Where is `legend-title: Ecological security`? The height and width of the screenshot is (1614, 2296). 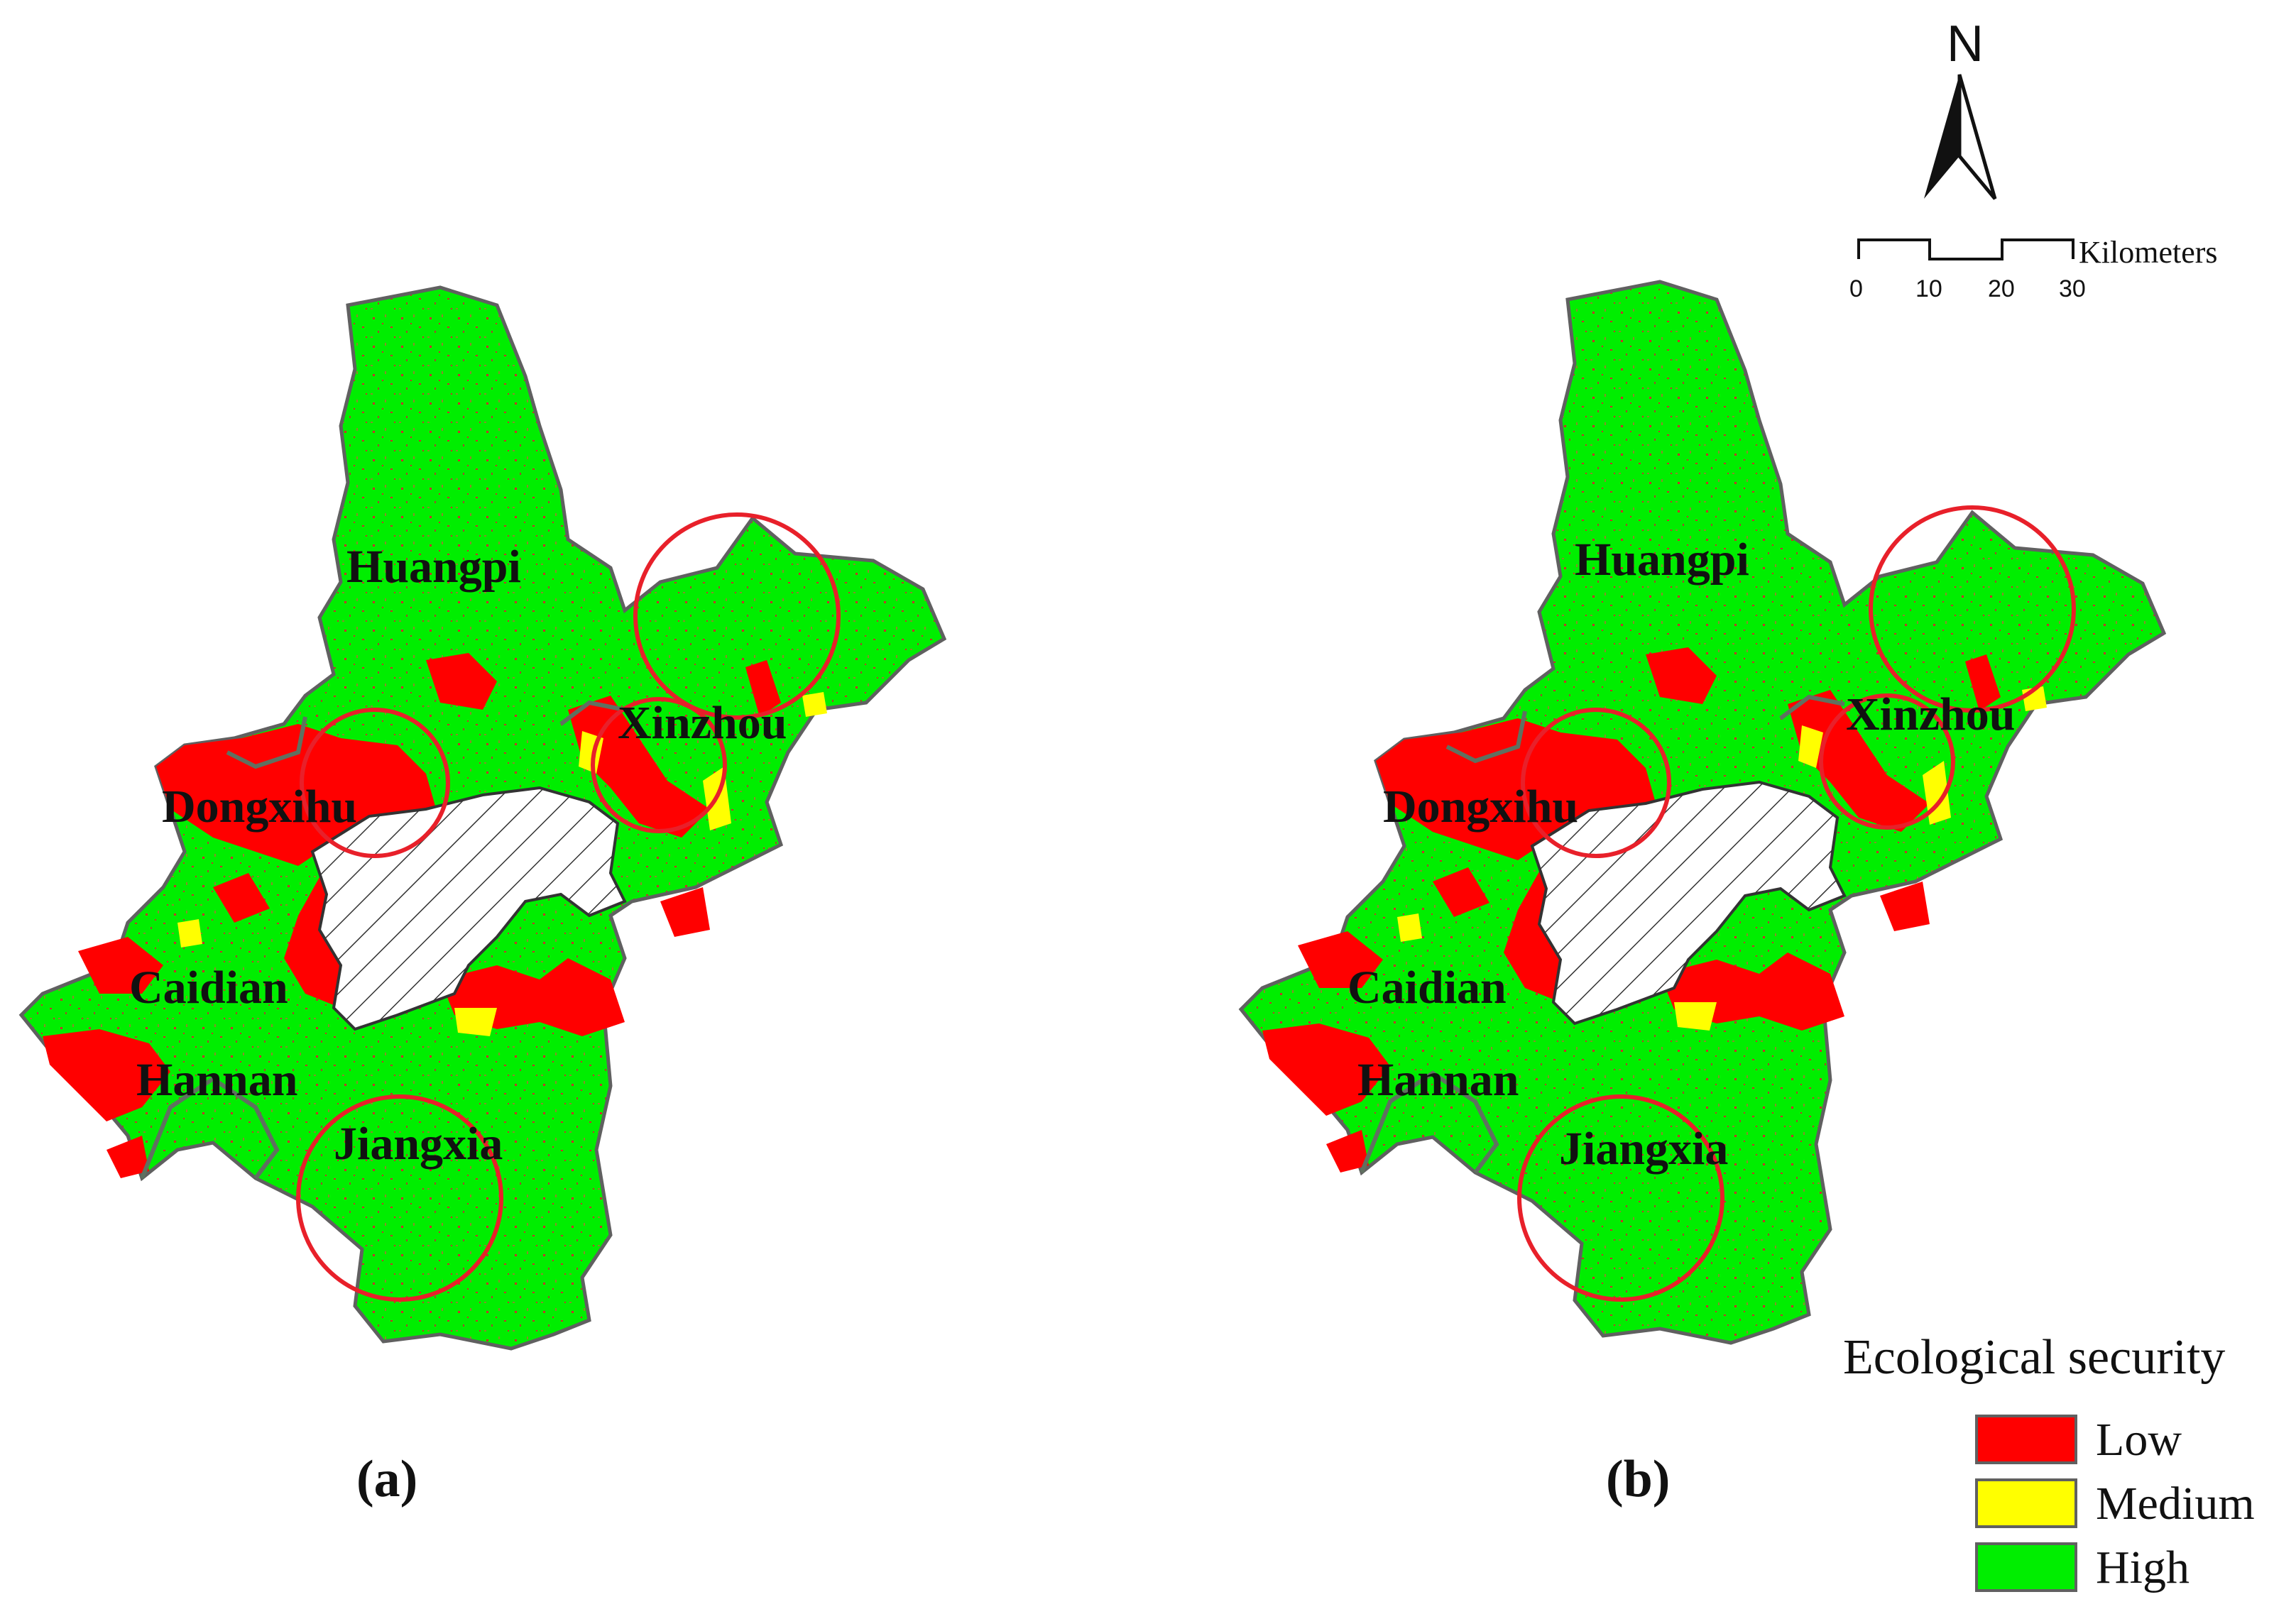
legend-title: Ecological security is located at coordinates (2034, 1357).